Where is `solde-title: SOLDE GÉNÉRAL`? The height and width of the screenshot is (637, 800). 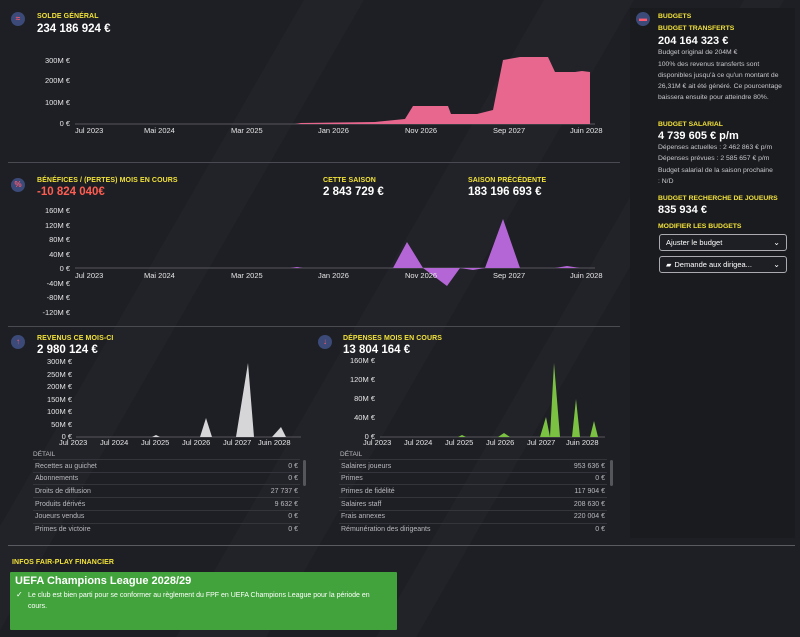
solde-title: SOLDE GÉNÉRAL is located at coordinates (68, 16).